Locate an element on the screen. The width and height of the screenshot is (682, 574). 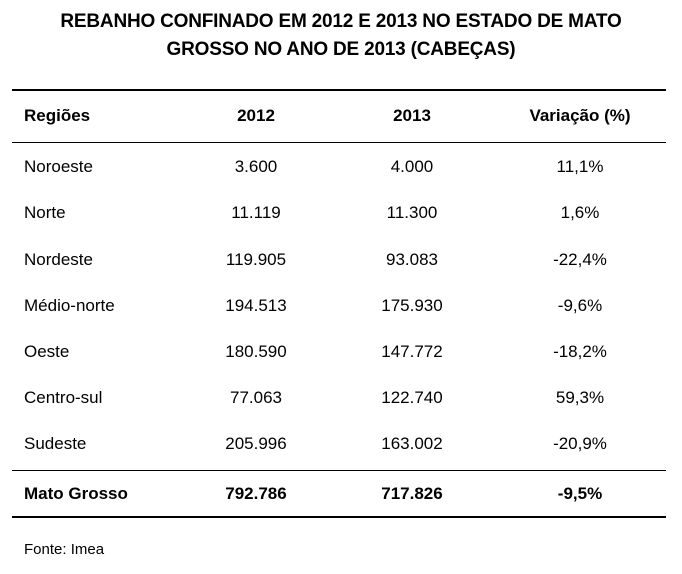
table-row: Centro-sul 77.063 122.740 59,3% is located at coordinates (339, 398).